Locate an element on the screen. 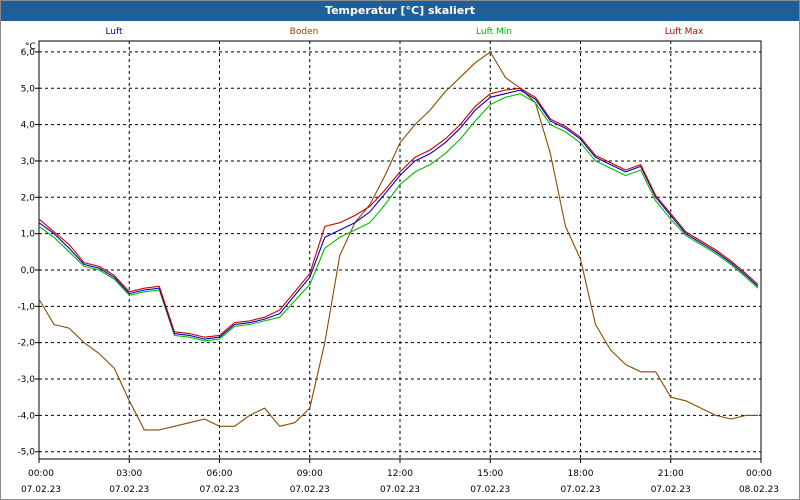 The width and height of the screenshot is (800, 500). y-tick-label: -1,0 is located at coordinates (26, 307).